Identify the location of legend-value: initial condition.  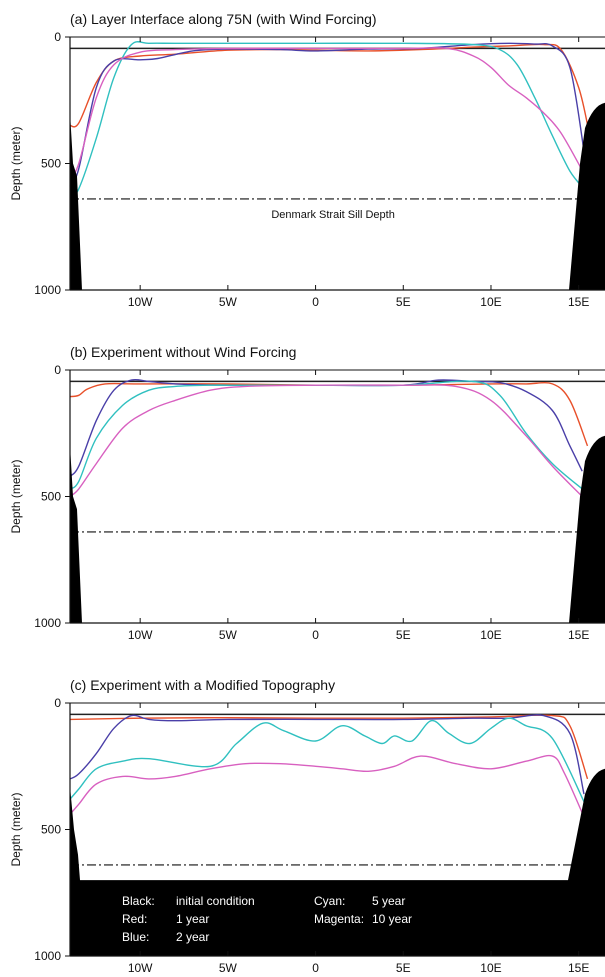
(215, 901).